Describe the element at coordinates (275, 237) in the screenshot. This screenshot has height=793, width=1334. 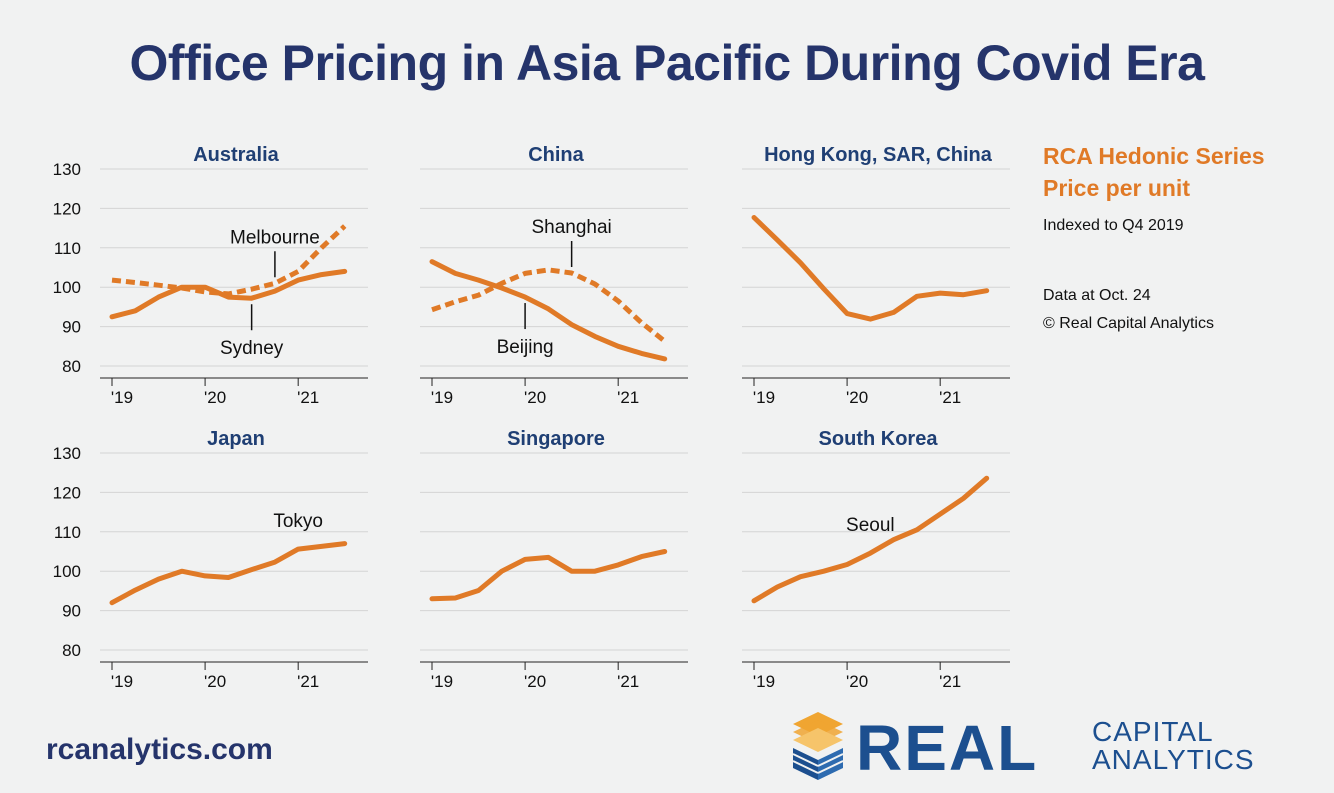
I see `annotation-label: Melbourne` at that location.